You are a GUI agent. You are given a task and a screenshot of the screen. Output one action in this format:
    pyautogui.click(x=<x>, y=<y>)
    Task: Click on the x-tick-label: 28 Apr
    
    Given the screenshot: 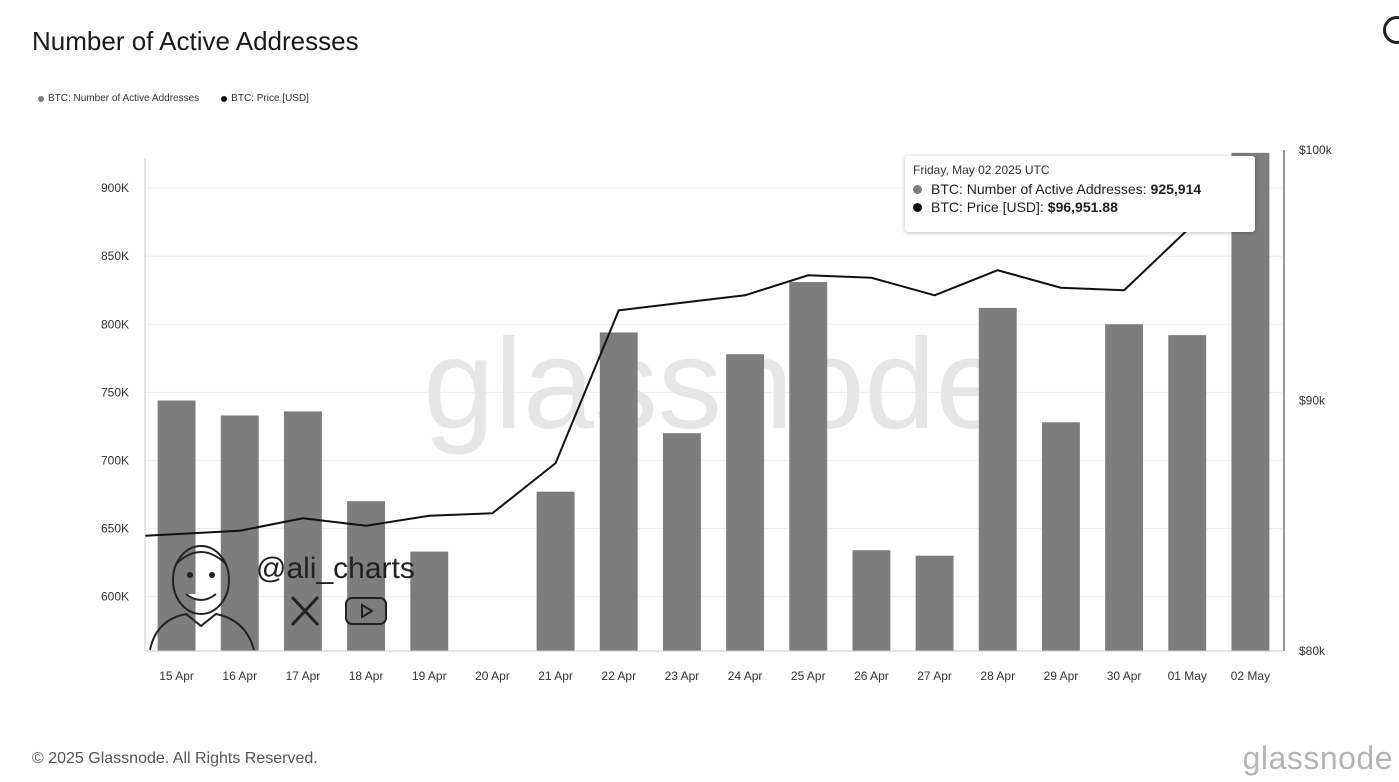 What is the action you would take?
    pyautogui.click(x=997, y=676)
    